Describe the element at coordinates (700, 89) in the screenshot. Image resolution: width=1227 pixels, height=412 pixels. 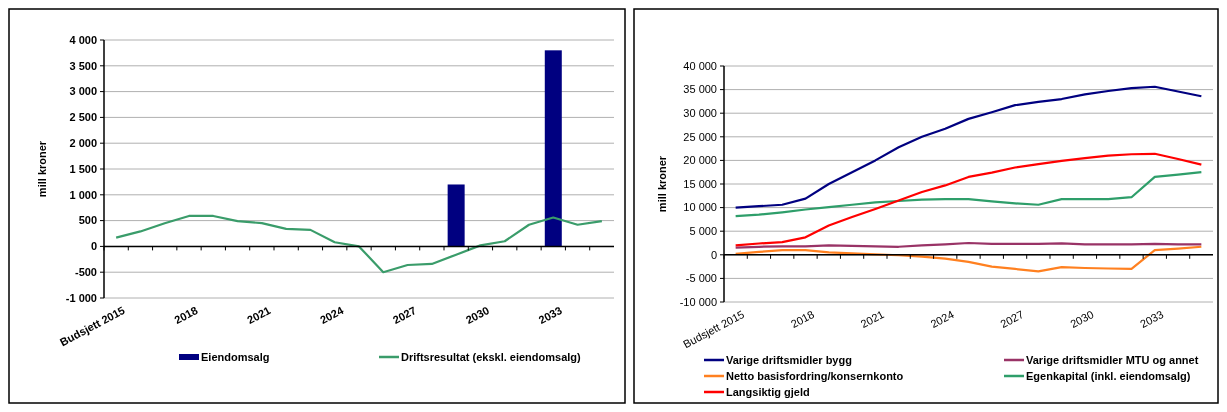
I see `y-tick-label: 35 000` at that location.